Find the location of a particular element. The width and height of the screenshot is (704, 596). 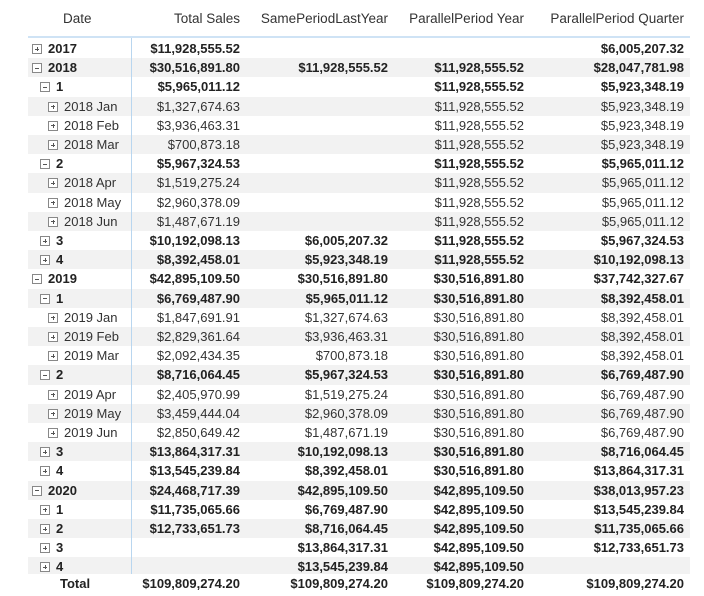

row-header: 2019 Apr is located at coordinates (78, 394).